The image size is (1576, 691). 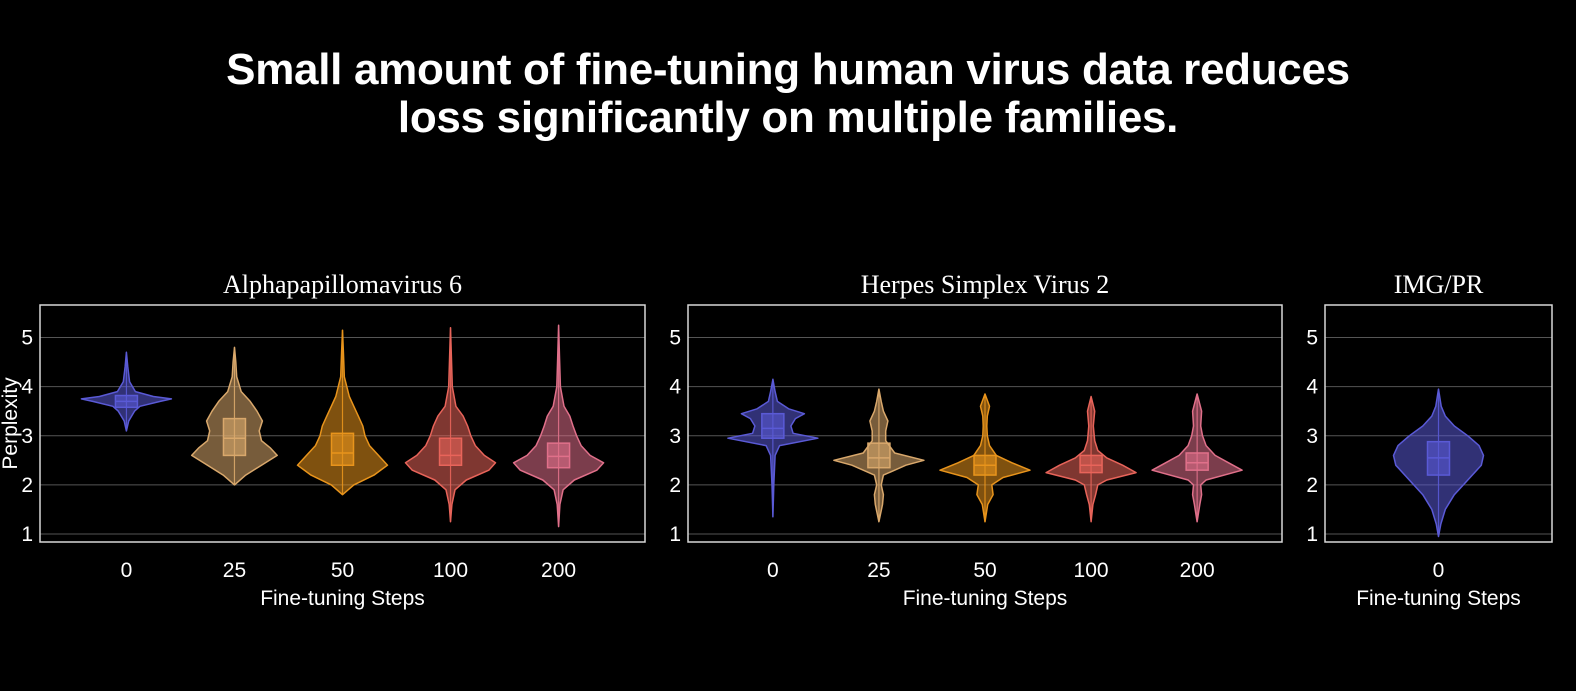 What do you see at coordinates (788, 117) in the screenshot?
I see `slide-title-line-2: loss significantly on multiple families.` at bounding box center [788, 117].